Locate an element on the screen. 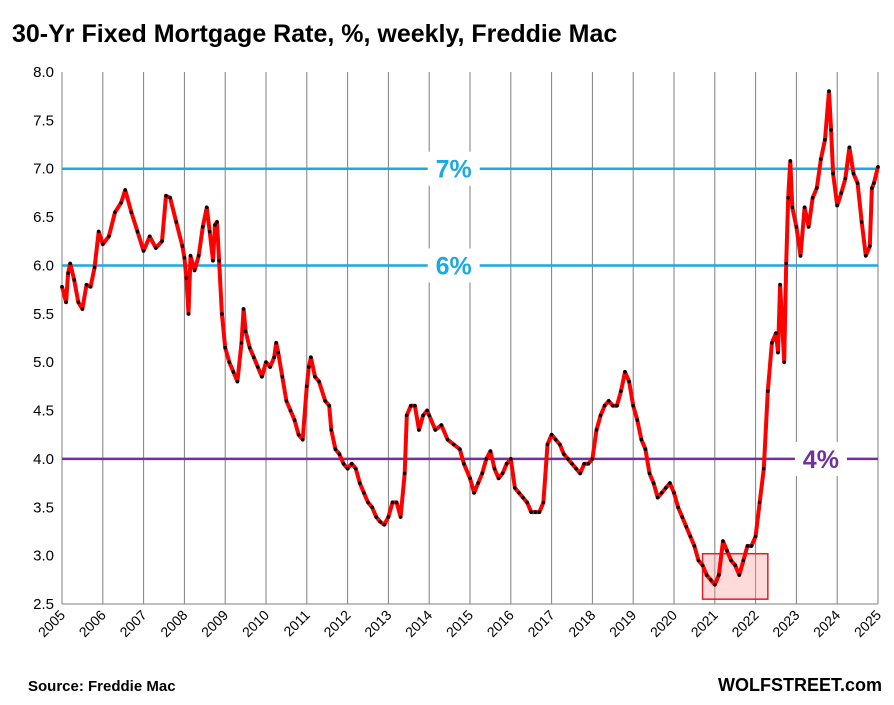 The height and width of the screenshot is (705, 894). source-note: Source: Freddie Mac is located at coordinates (102, 686).